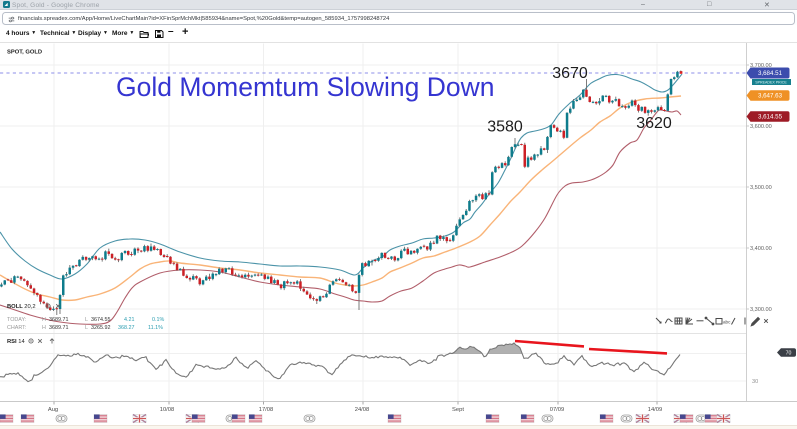  What do you see at coordinates (761, 66) in the screenshot?
I see `svg-text: 3,700.00` at bounding box center [761, 66].